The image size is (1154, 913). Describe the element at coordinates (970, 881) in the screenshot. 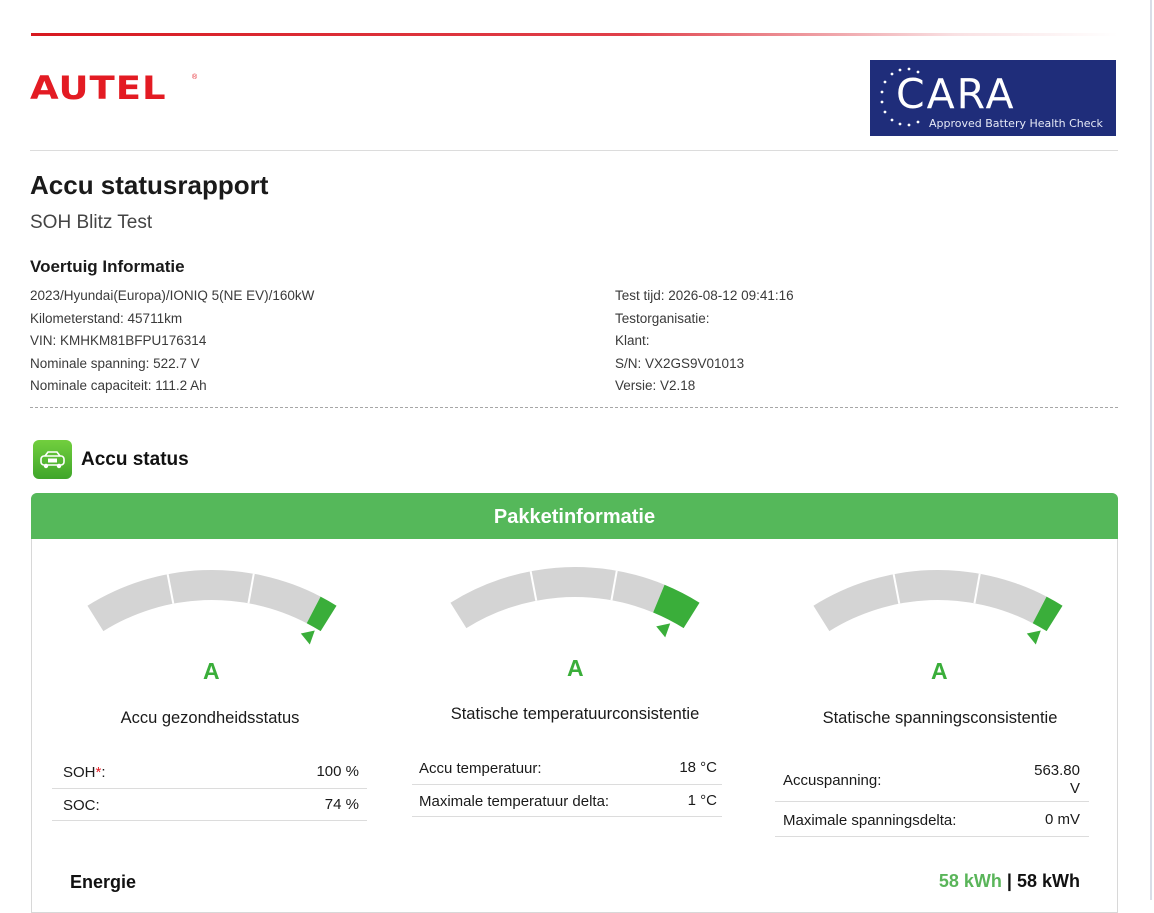

I see `energy-current: 58 kWh` at that location.